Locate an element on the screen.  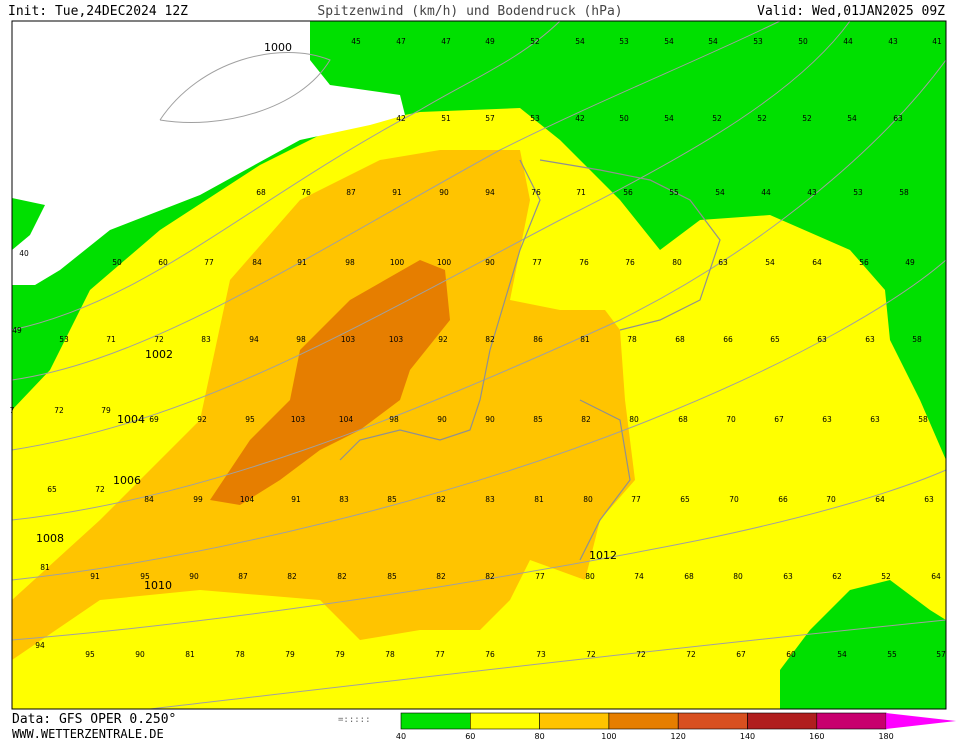
wind-value: 99 is located at coordinates (198, 499).